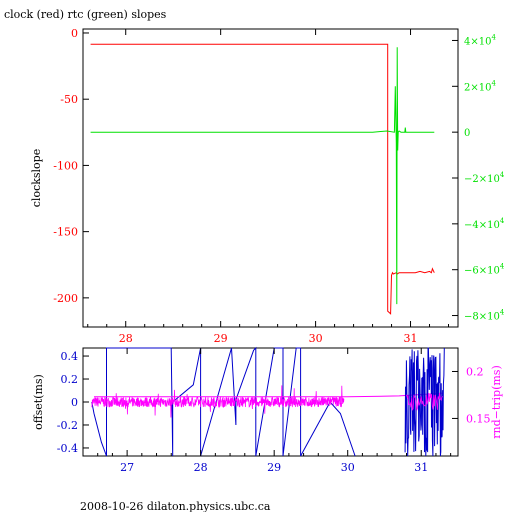 Image resolution: width=512 pixels, height=512 pixels. What do you see at coordinates (467, 133) in the screenshot?
I see `top-y2-tick-label: 0` at bounding box center [467, 133].